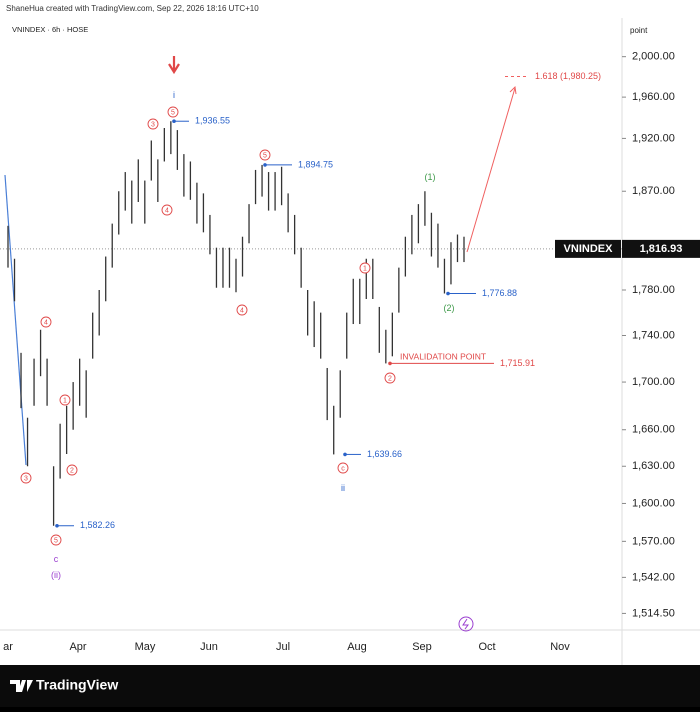  What do you see at coordinates (499, 293) in the screenshot?
I see `price-level-label: 1,776.88` at bounding box center [499, 293].